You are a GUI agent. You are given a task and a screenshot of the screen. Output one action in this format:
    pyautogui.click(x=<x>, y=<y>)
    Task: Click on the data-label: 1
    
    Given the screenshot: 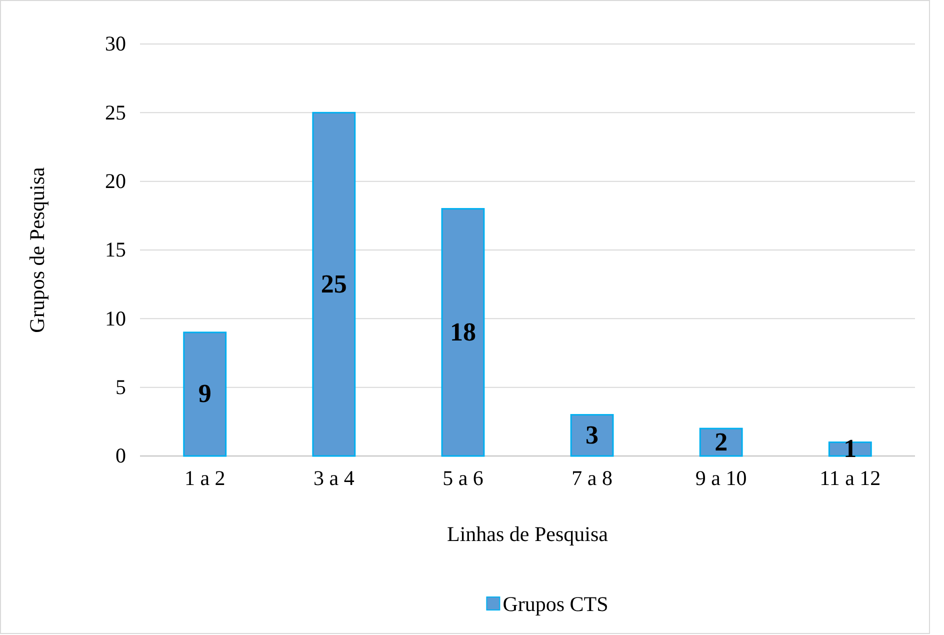 What is the action you would take?
    pyautogui.click(x=850, y=449)
    